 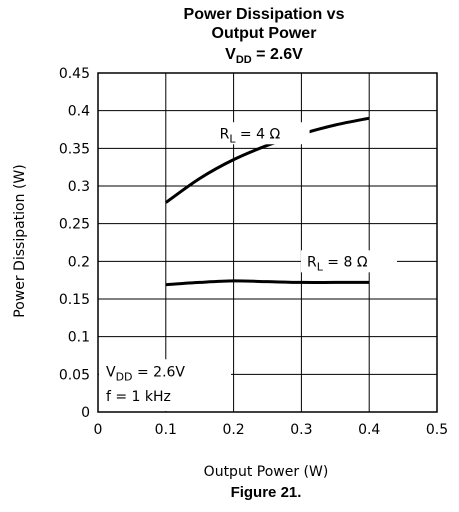 What do you see at coordinates (79, 262) in the screenshot?
I see `y-tick-label: 0.2` at bounding box center [79, 262].